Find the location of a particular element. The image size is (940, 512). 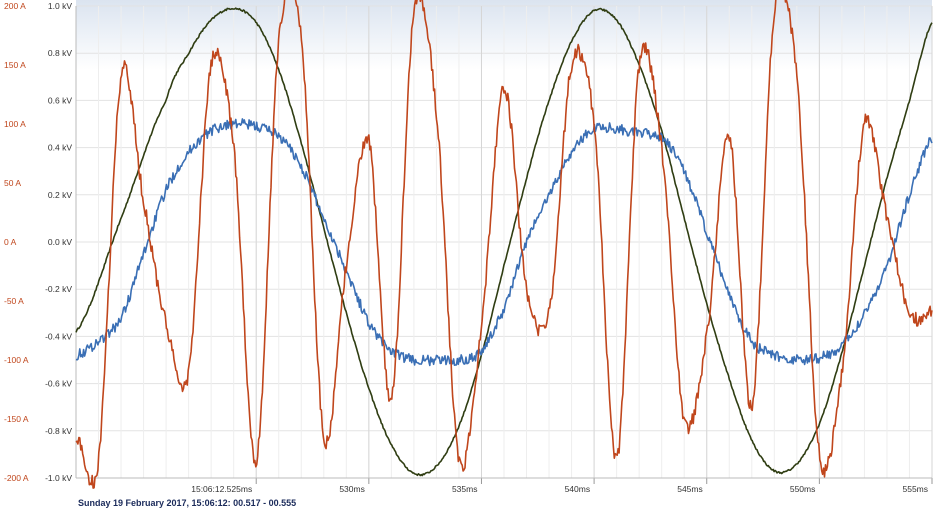

x-tick-label: 550ms is located at coordinates (803, 489).